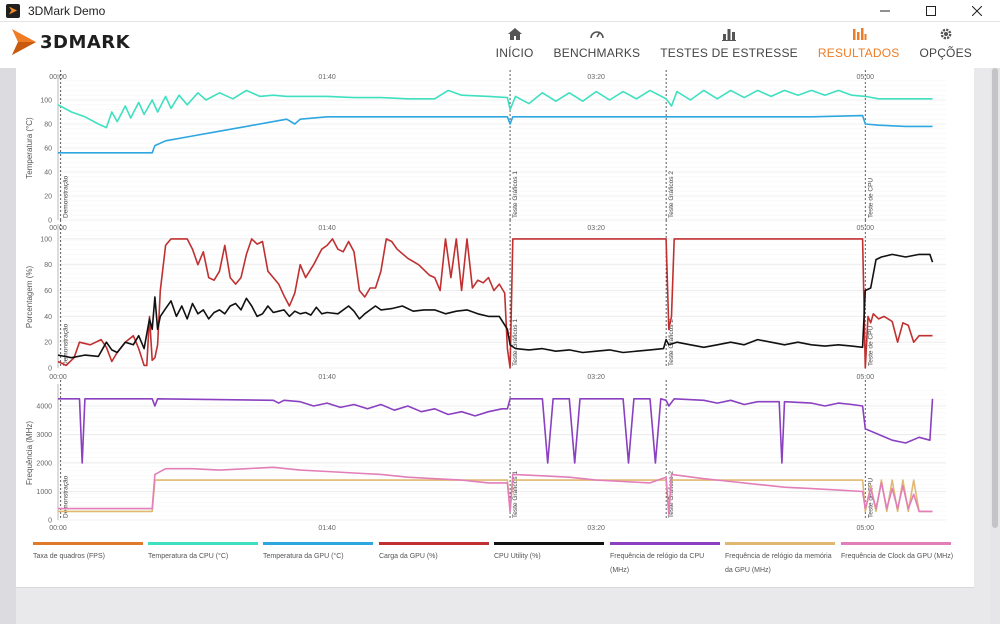  What do you see at coordinates (859, 34) in the screenshot?
I see `results-icon` at bounding box center [859, 34].